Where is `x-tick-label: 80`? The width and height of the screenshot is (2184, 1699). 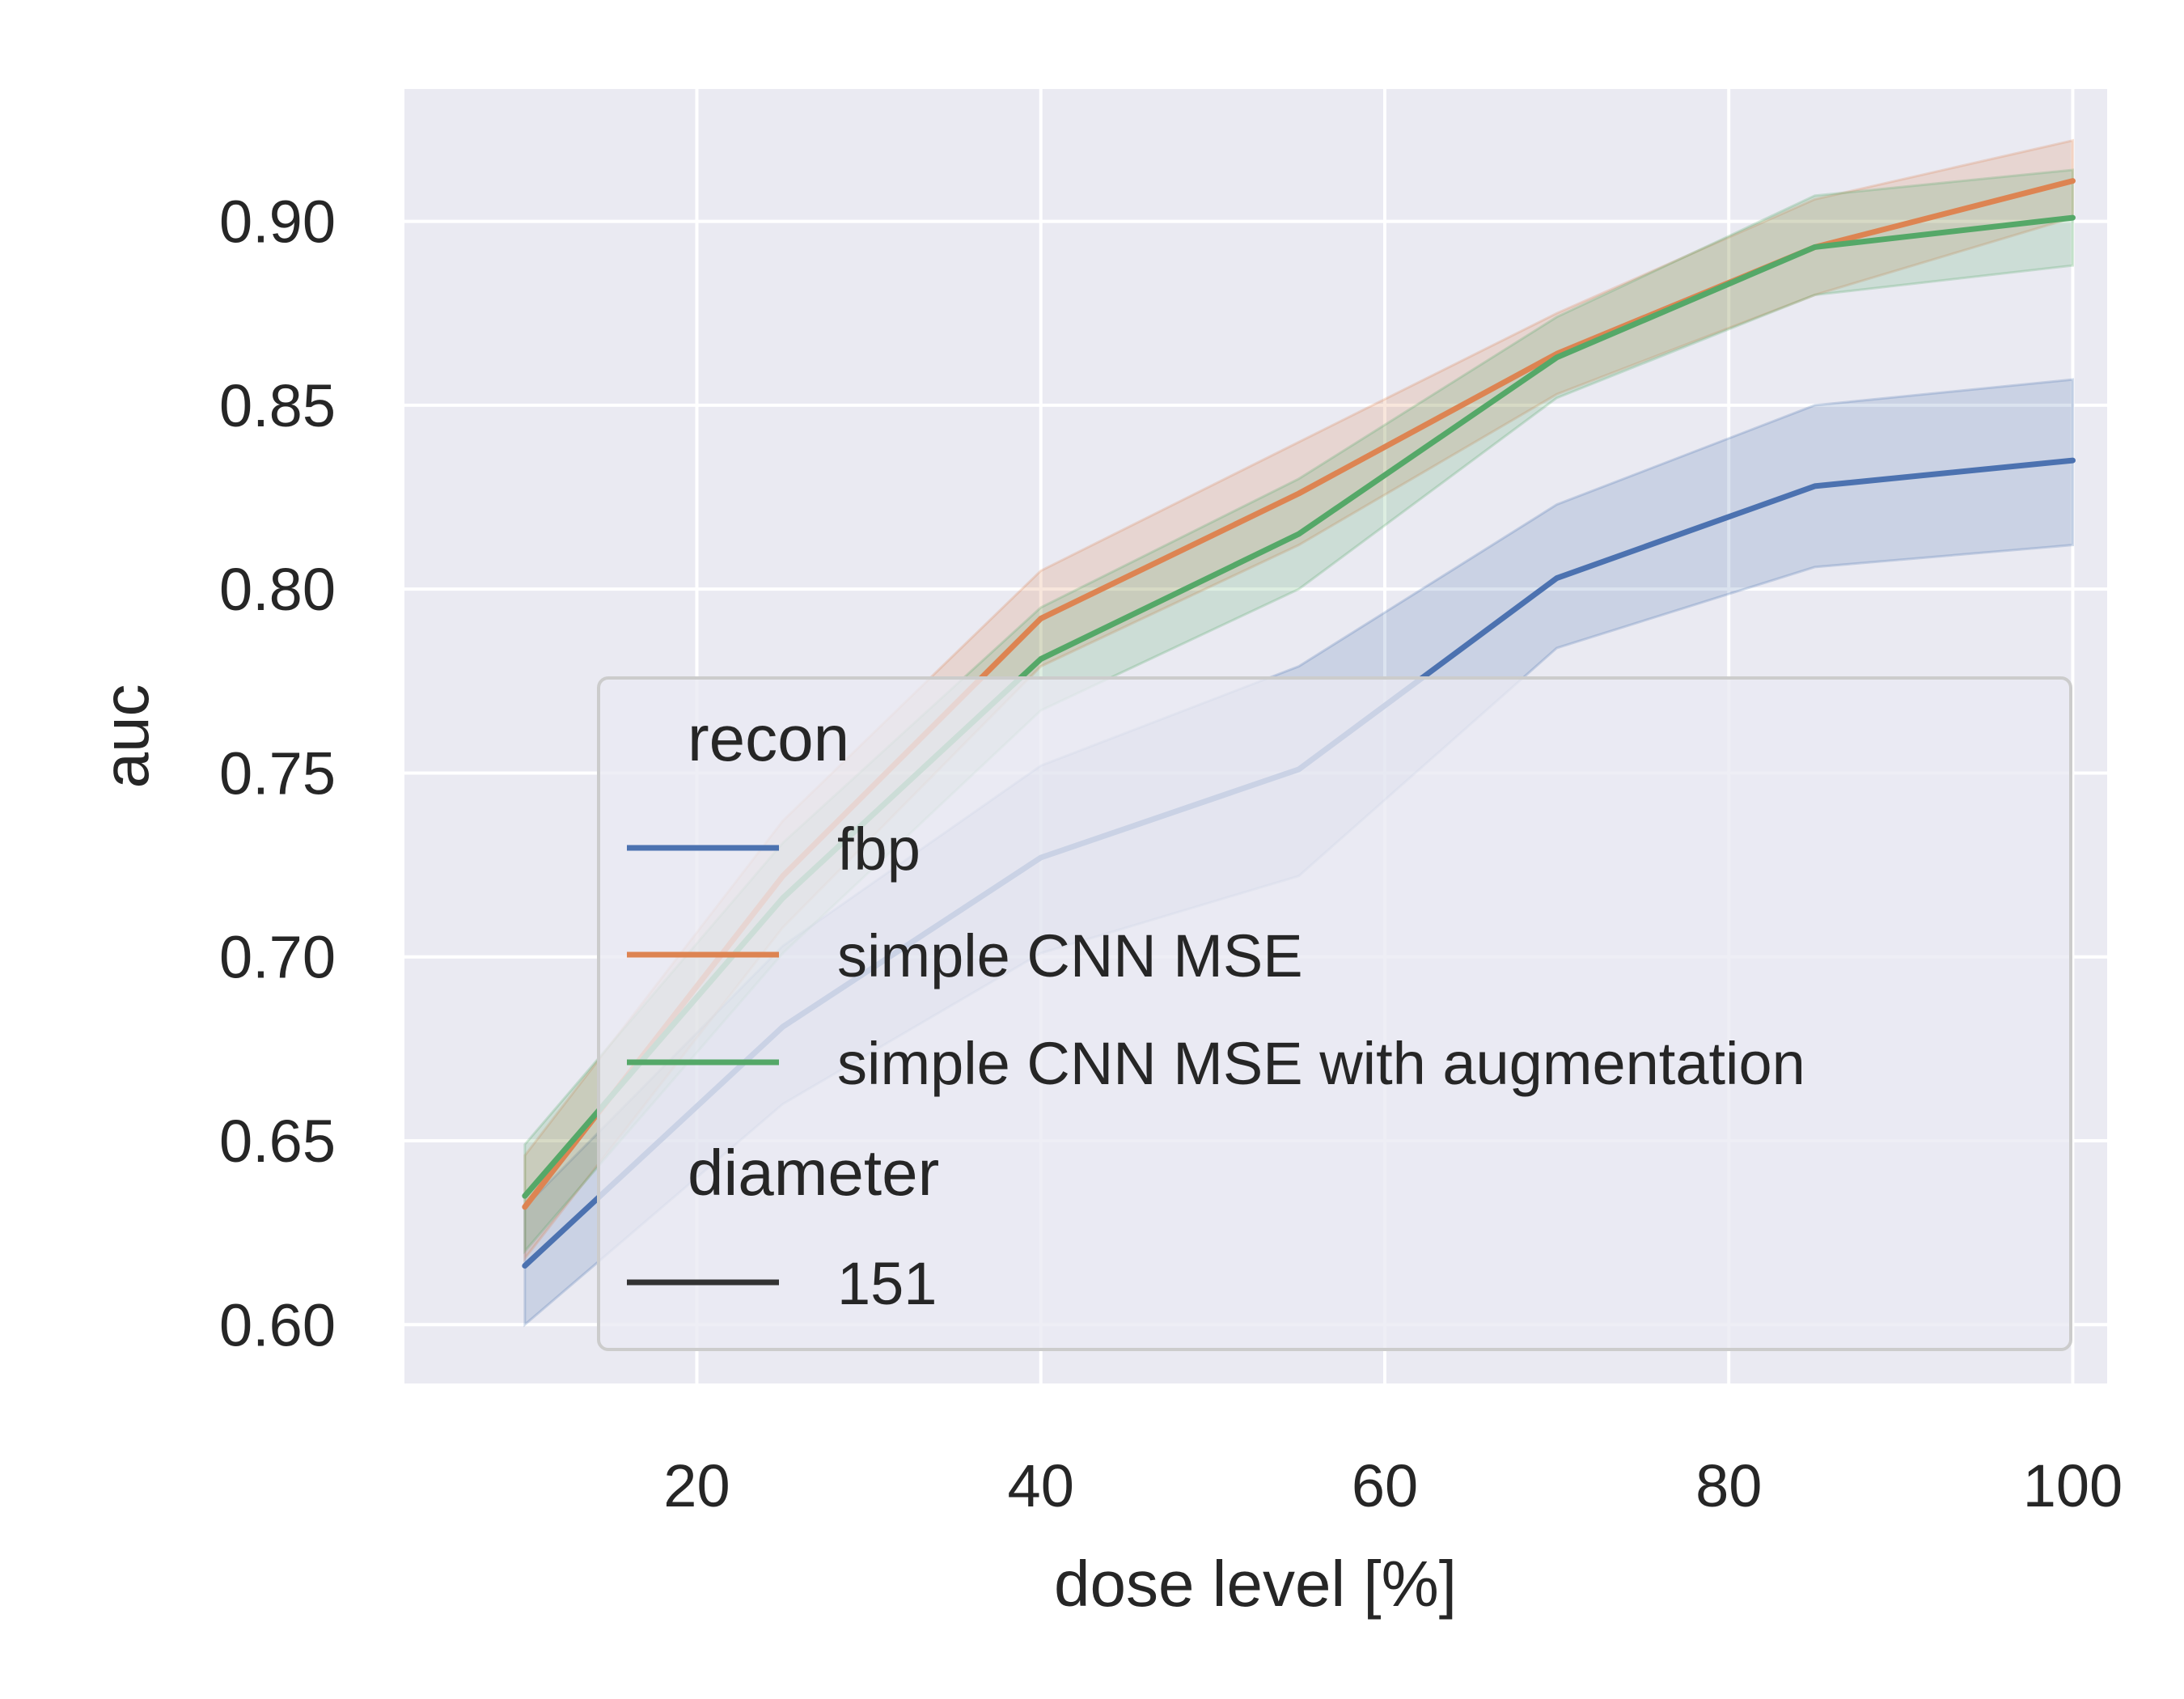
x-tick-label: 80 is located at coordinates (1728, 1485).